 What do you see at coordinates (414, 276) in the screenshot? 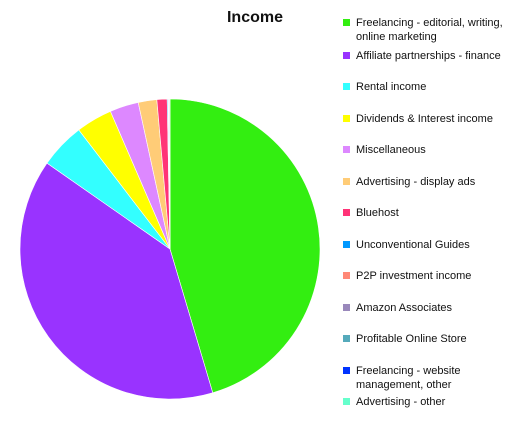
I see `legend-label: P2P investment income` at bounding box center [414, 276].